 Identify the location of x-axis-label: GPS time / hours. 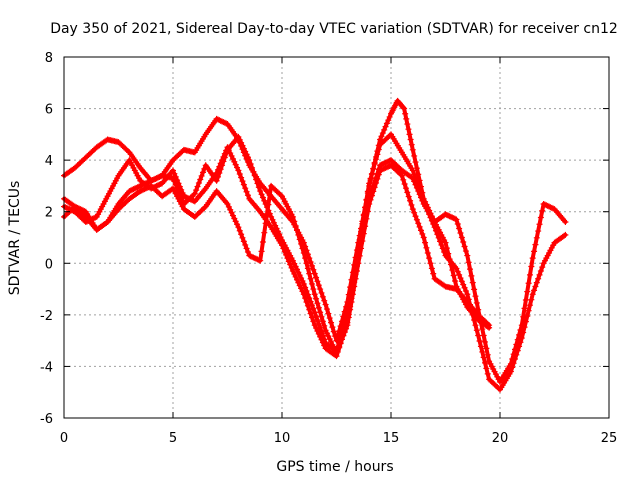
(334, 467).